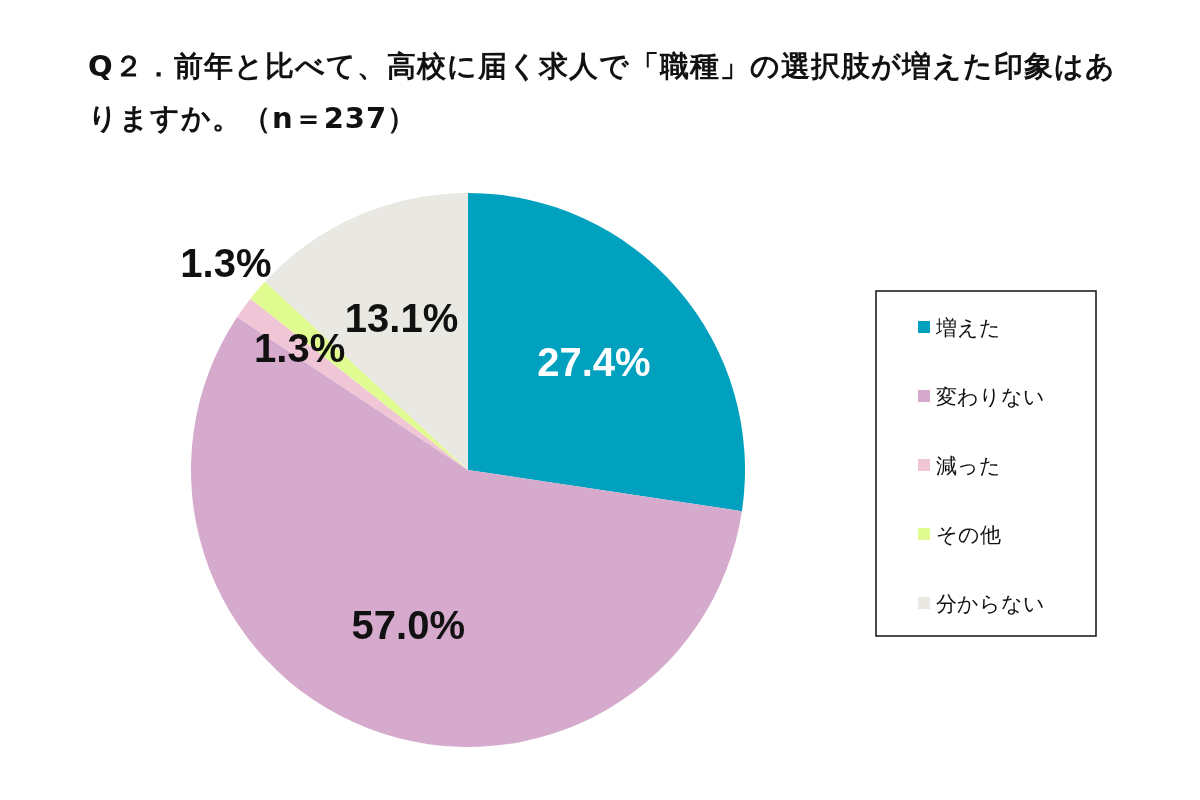 This screenshot has width=1200, height=800. I want to click on data-label: 13.1%, so click(401, 317).